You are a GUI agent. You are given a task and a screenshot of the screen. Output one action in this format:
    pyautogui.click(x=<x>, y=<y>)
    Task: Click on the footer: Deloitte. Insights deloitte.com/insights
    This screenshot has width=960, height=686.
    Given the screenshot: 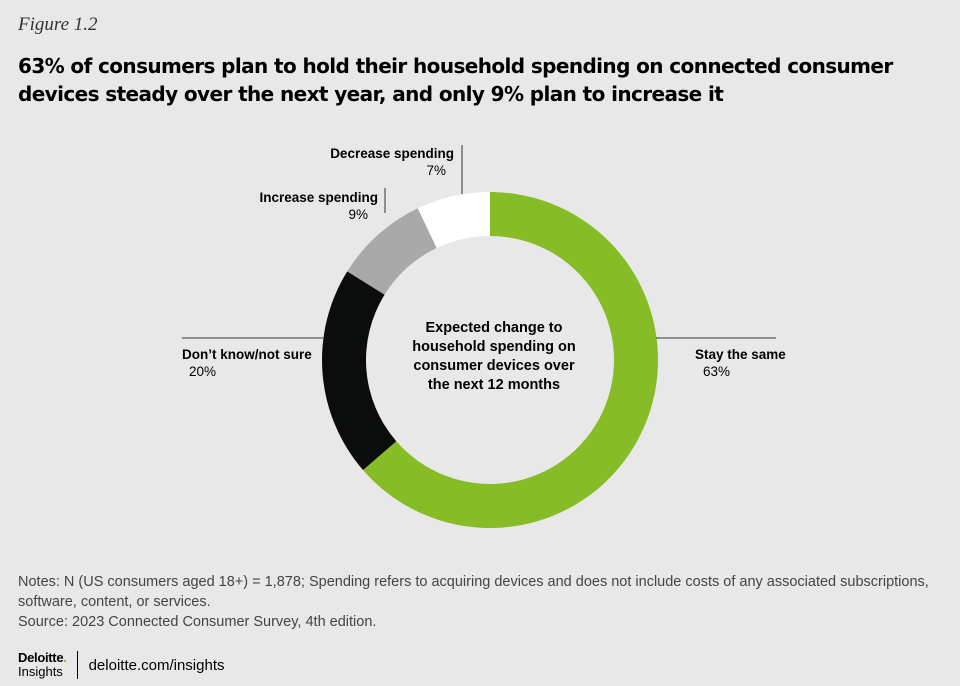 What is the action you would take?
    pyautogui.click(x=121, y=665)
    